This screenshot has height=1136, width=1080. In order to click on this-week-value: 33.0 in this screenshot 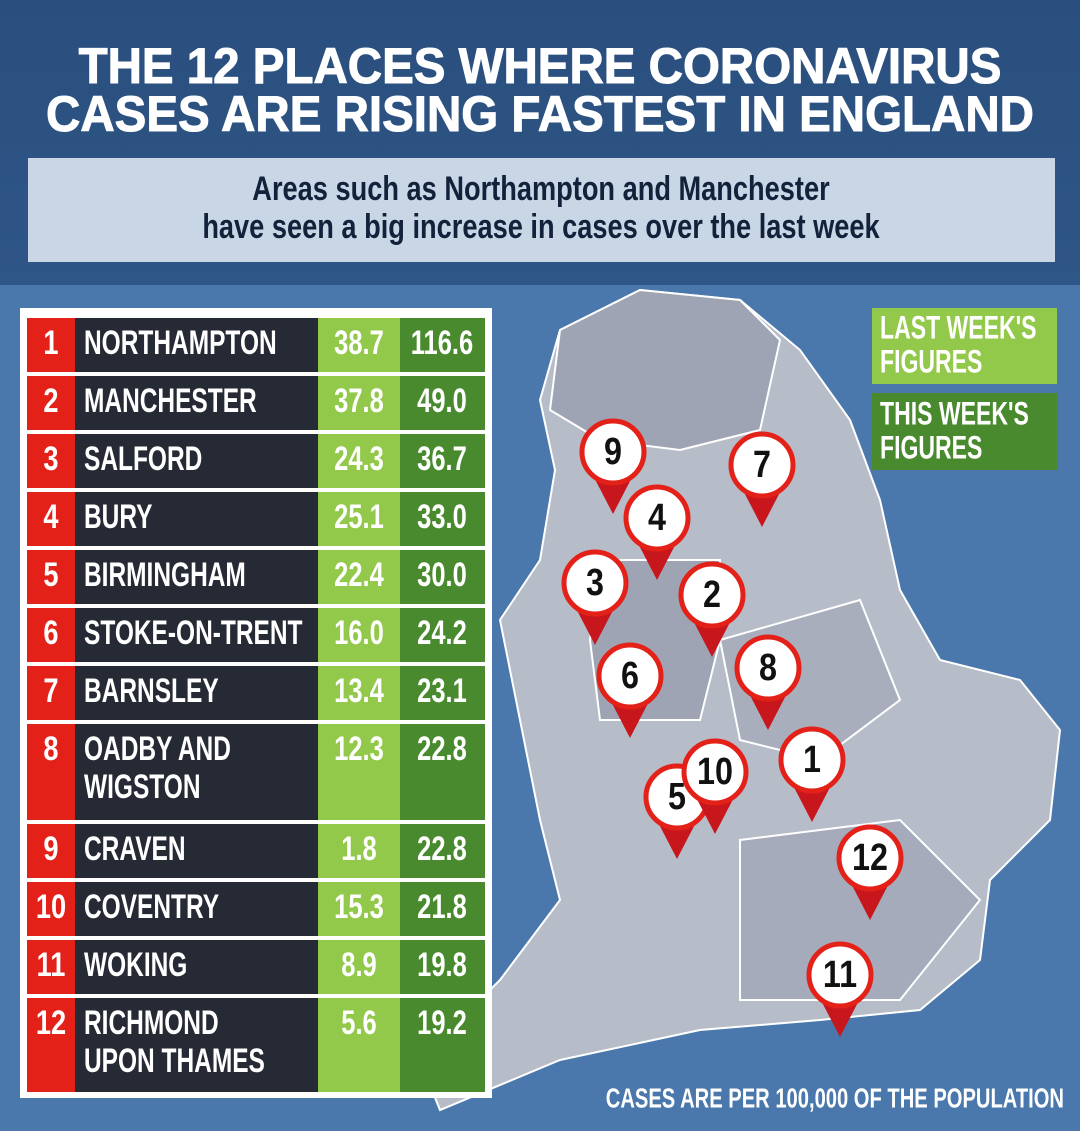, I will do `click(442, 517)`.